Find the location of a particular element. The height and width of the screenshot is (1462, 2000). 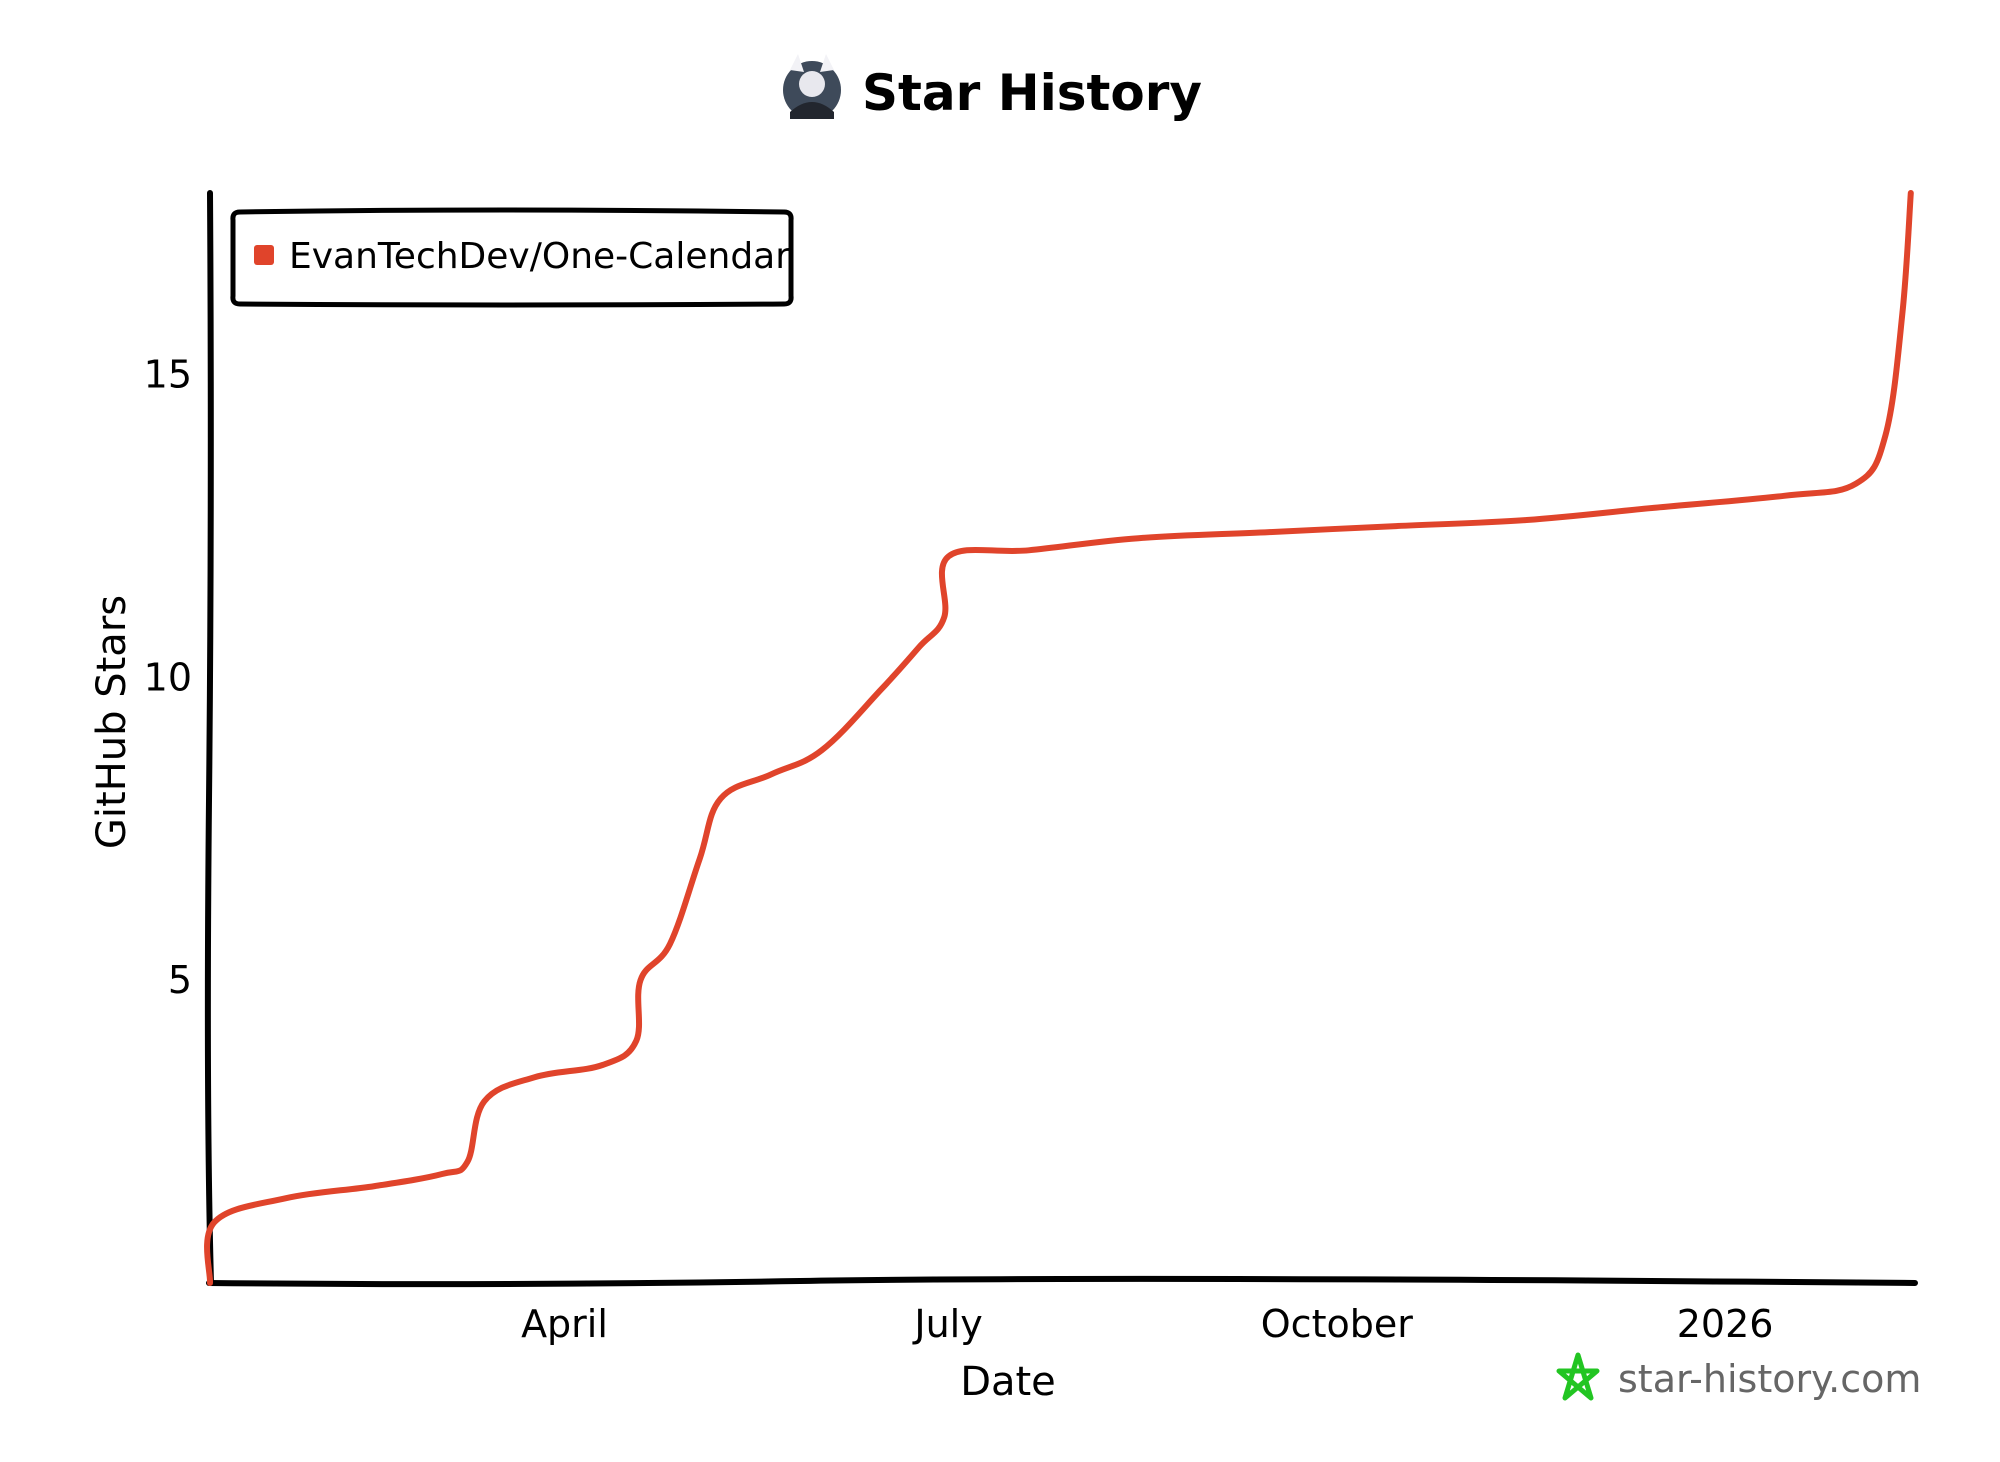

x-tick-labels: April July October 2026 is located at coordinates (1147, 1324).